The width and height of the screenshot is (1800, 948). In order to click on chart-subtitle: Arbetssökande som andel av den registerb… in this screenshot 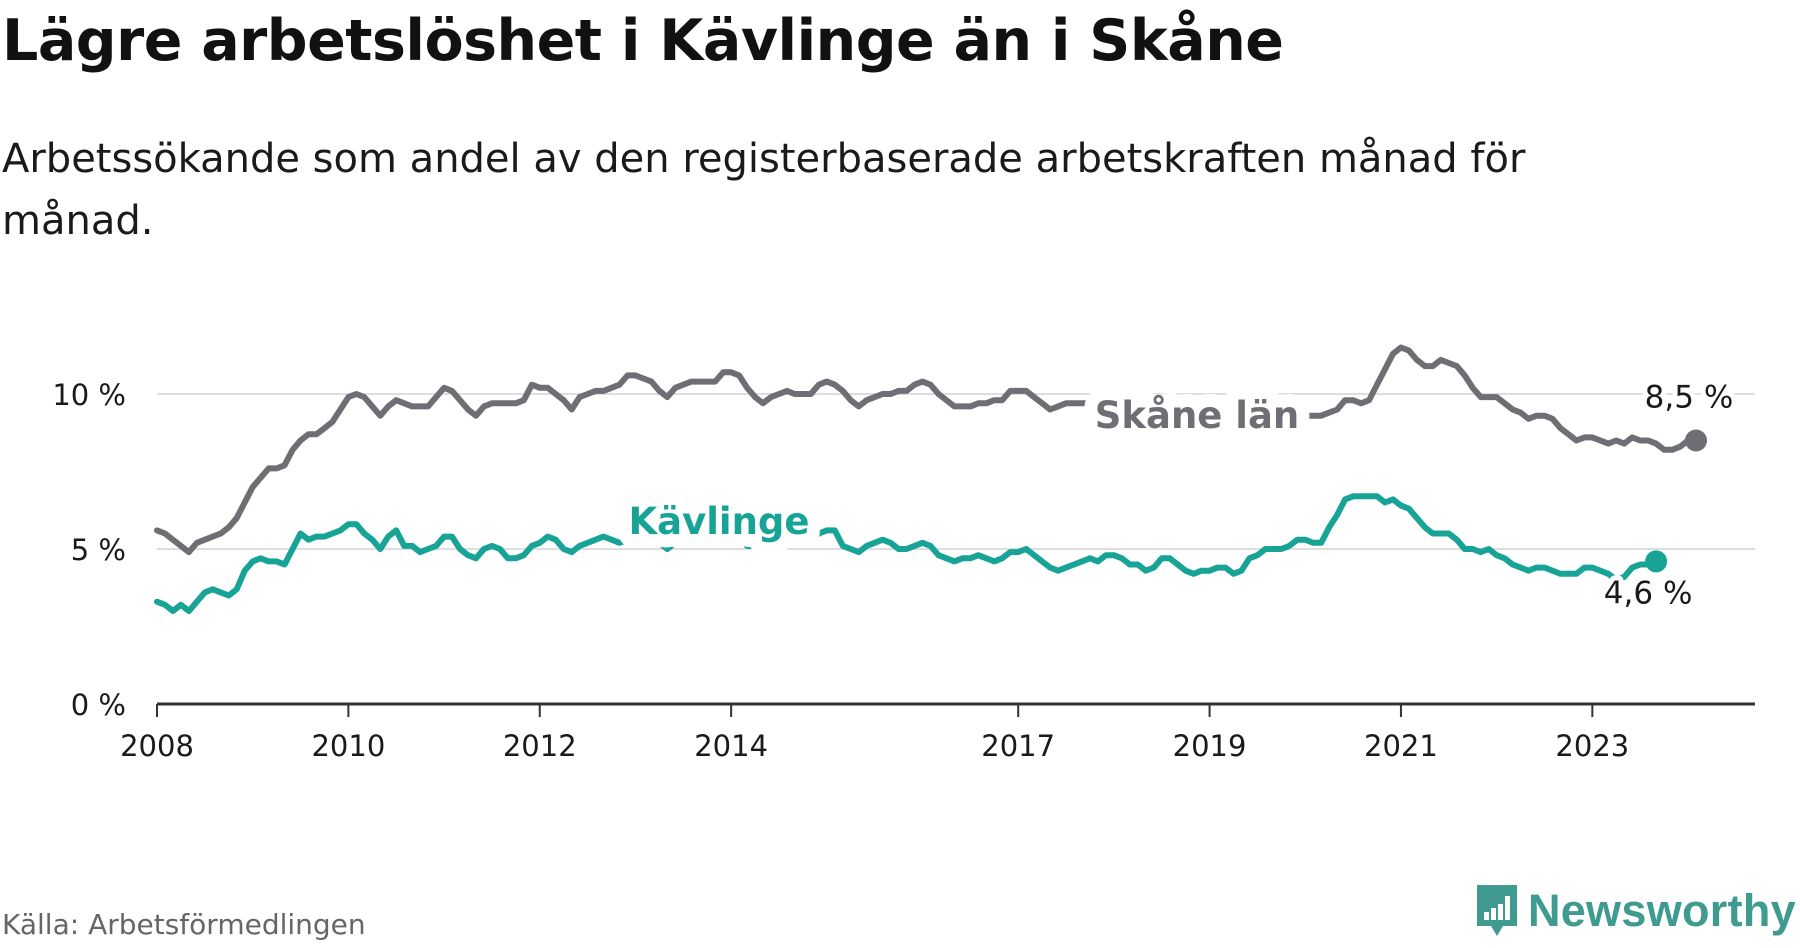, I will do `click(764, 190)`.